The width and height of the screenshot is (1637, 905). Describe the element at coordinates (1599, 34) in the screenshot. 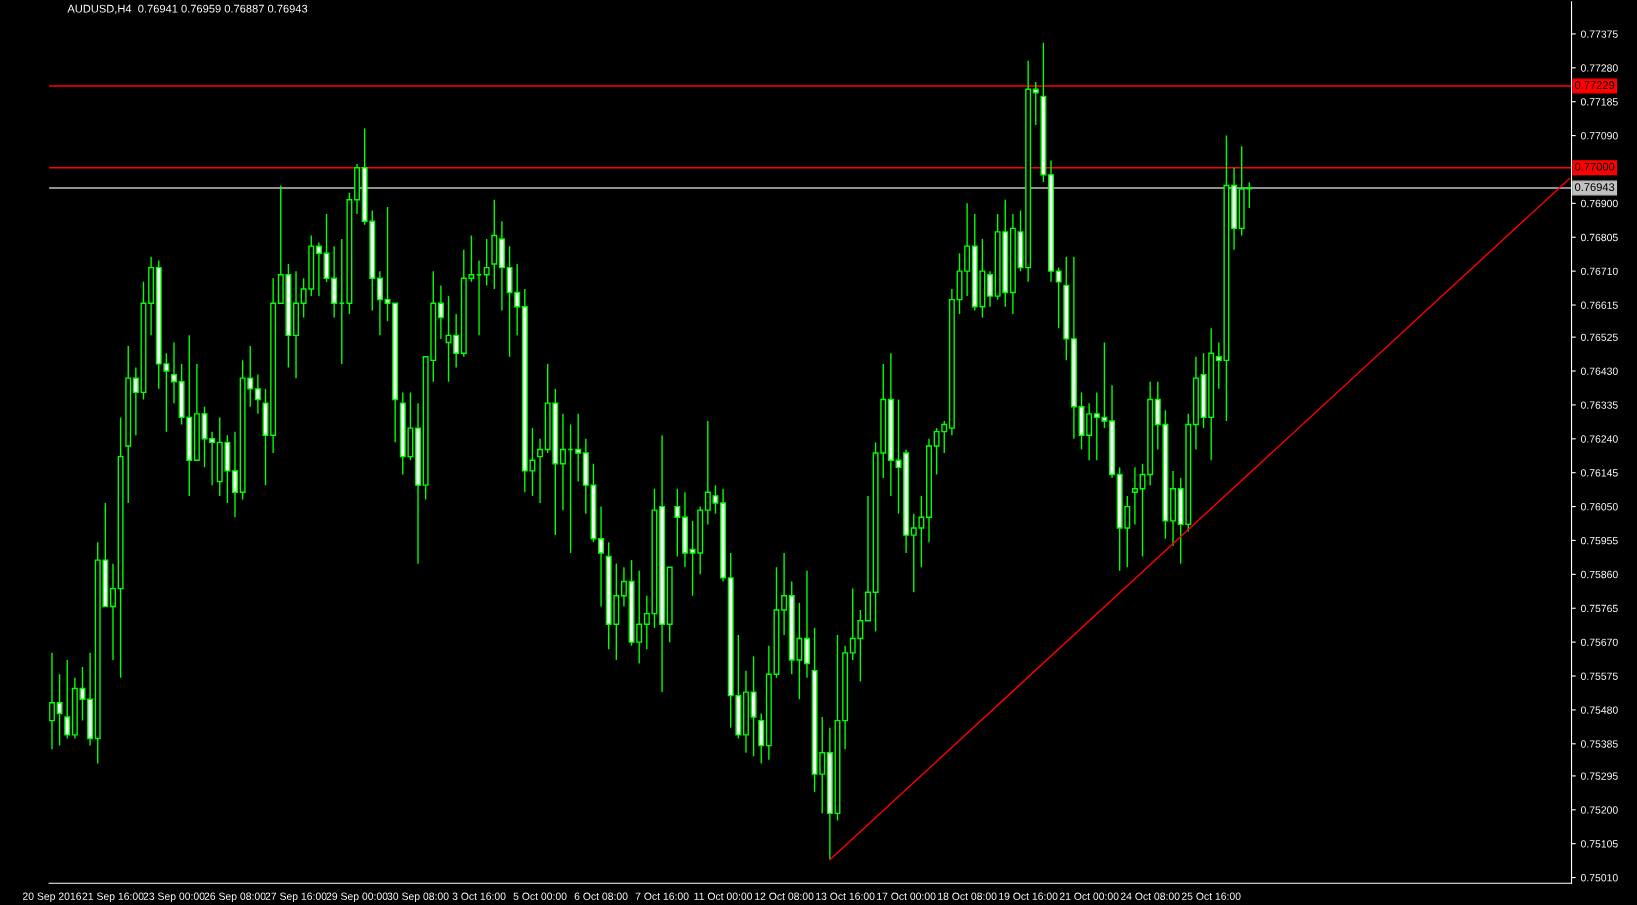

I see `y-tick-label: 0.77375` at that location.